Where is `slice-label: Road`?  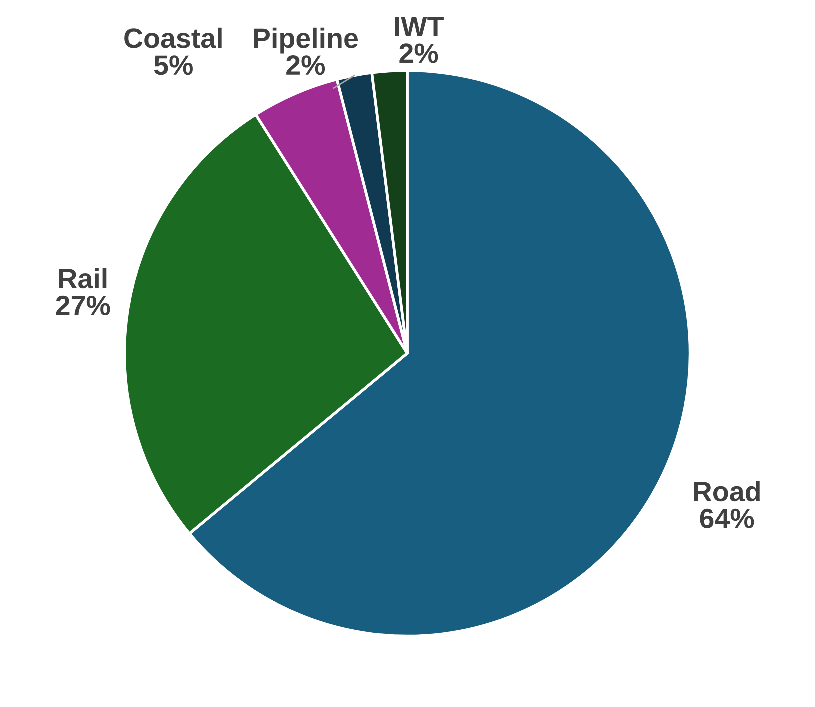
slice-label: Road is located at coordinates (727, 491).